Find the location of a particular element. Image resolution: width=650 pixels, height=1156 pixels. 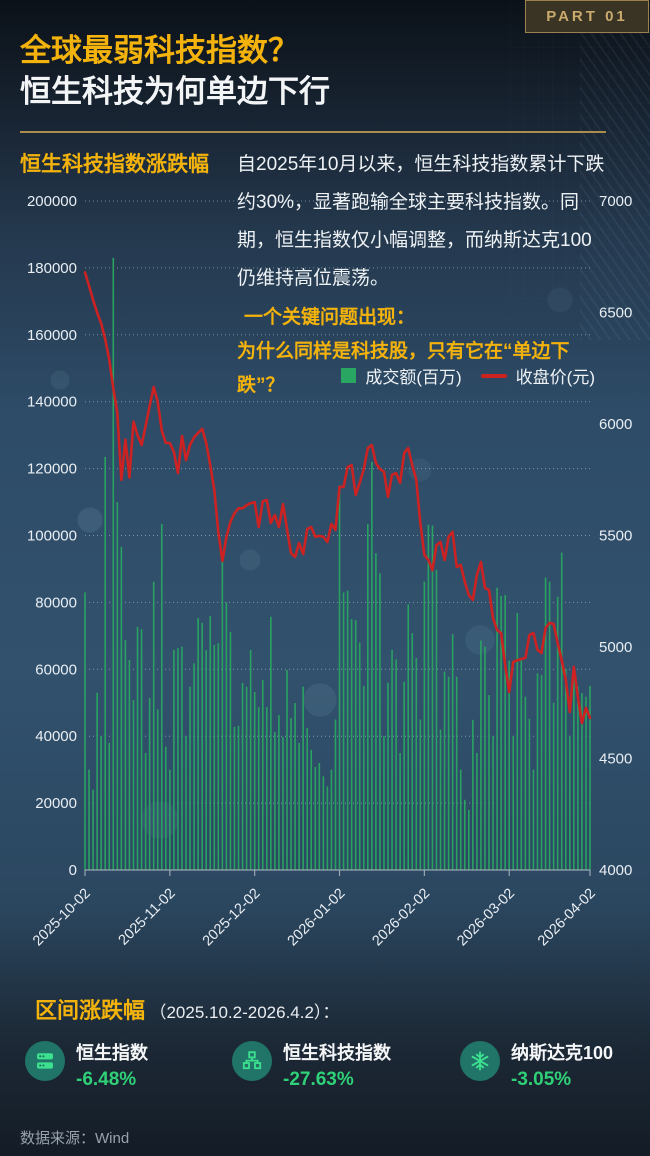

legend-volume-label: 成交额(百万) is located at coordinates (413, 377).